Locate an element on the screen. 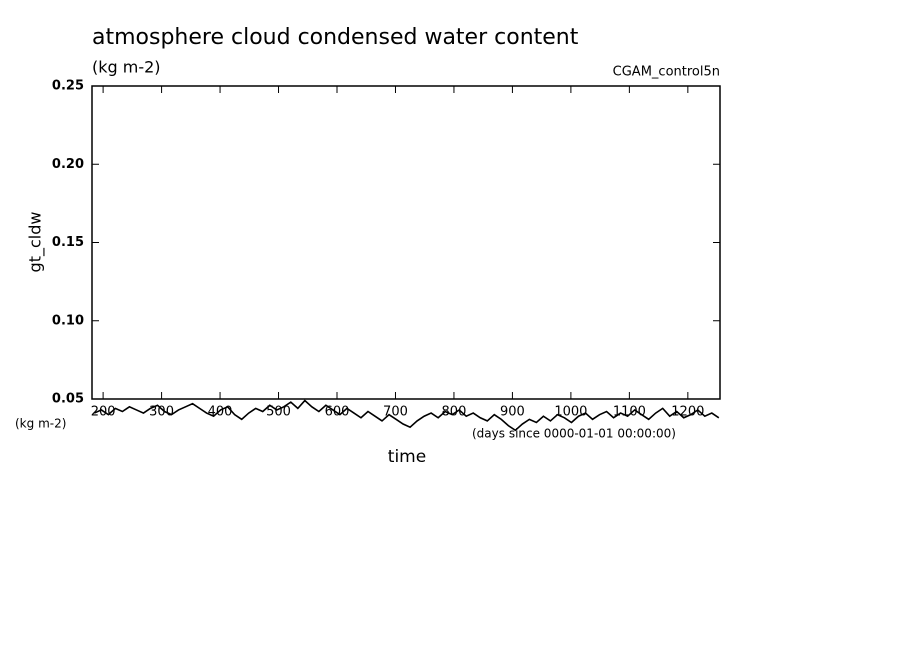 This screenshot has width=904, height=654. x-tick-label: 1000 is located at coordinates (570, 412).